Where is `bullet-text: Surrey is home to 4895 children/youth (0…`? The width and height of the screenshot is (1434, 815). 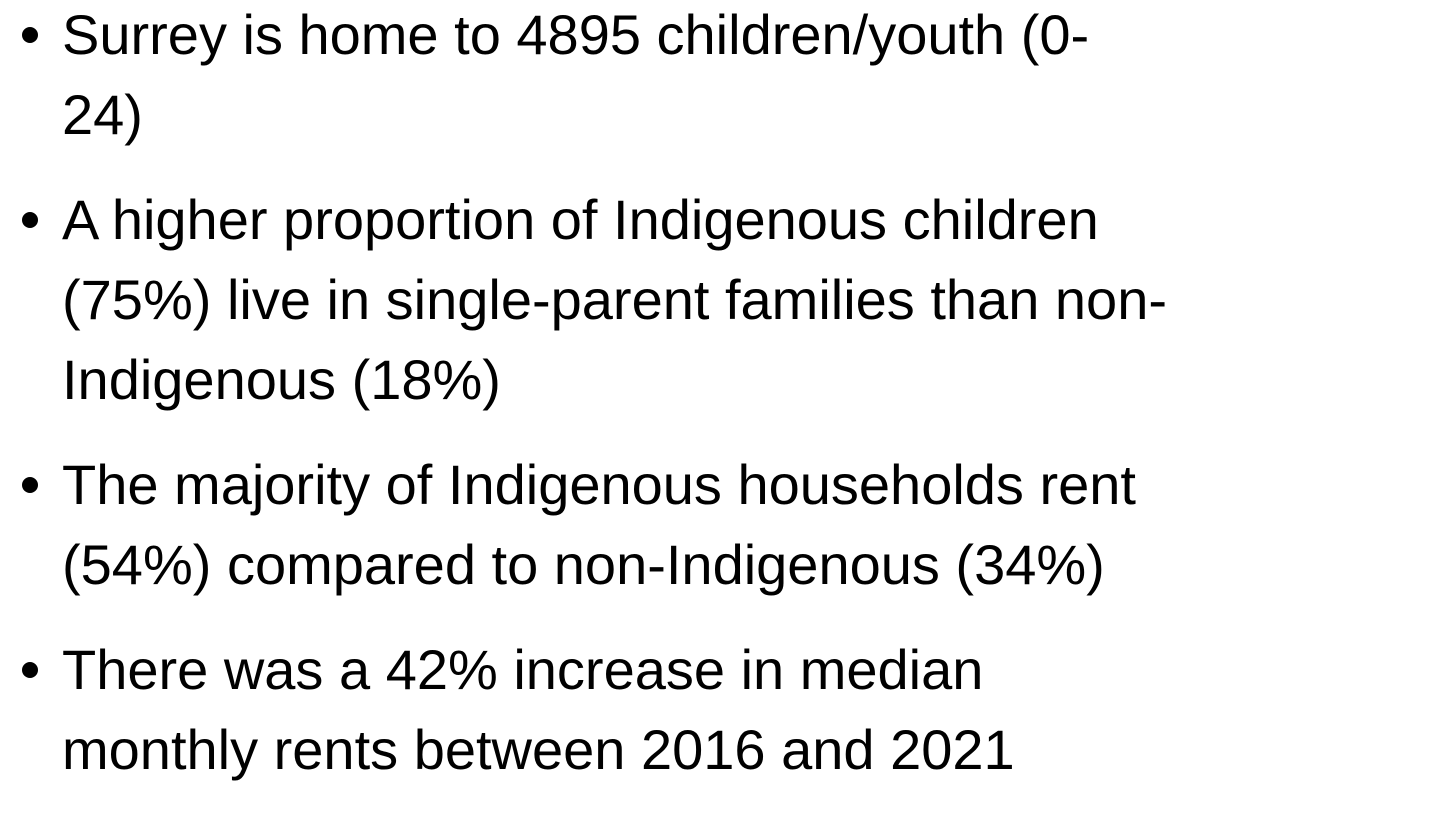
bullet-text: Surrey is home to 4895 children/youth (0… is located at coordinates (576, 34).